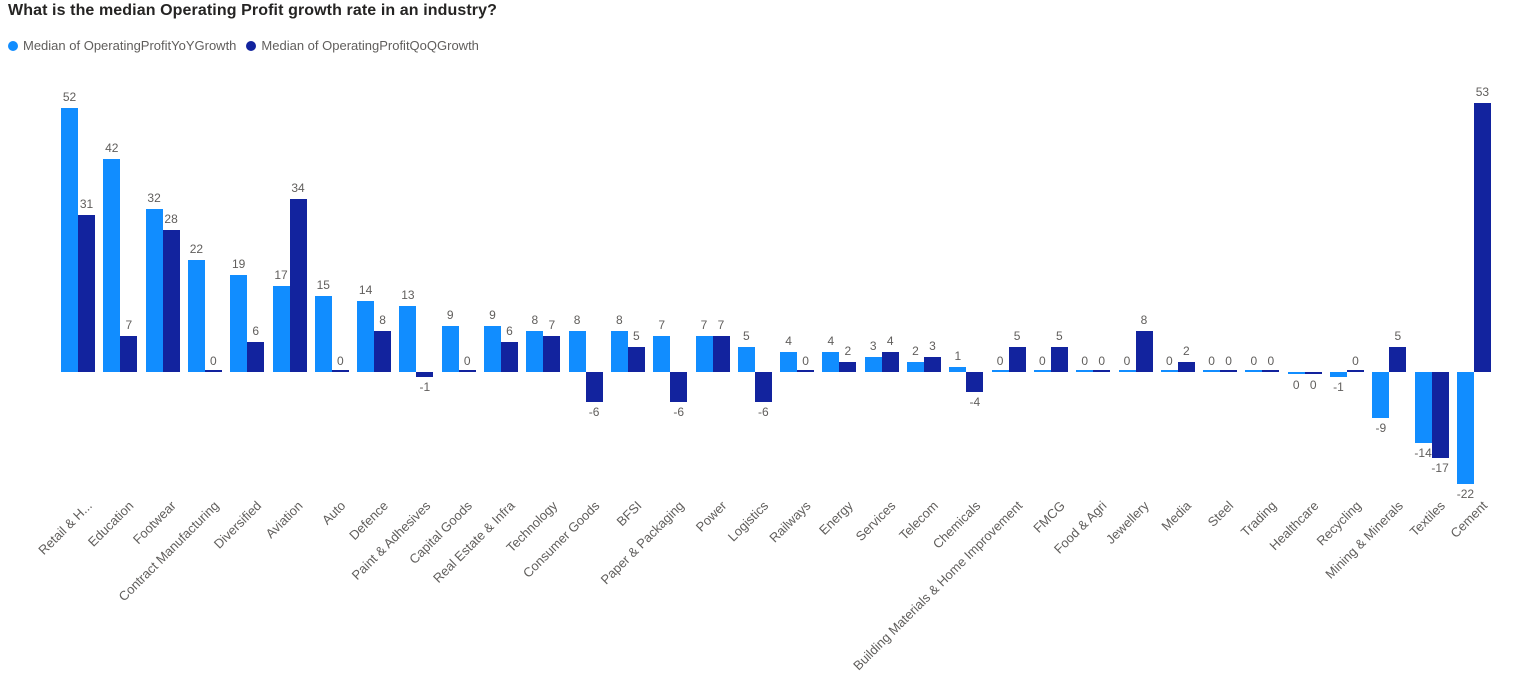  What do you see at coordinates (362, 45) in the screenshot?
I see `legend-item-qoq: Median of OperatingProfitQoQGrowth` at bounding box center [362, 45].